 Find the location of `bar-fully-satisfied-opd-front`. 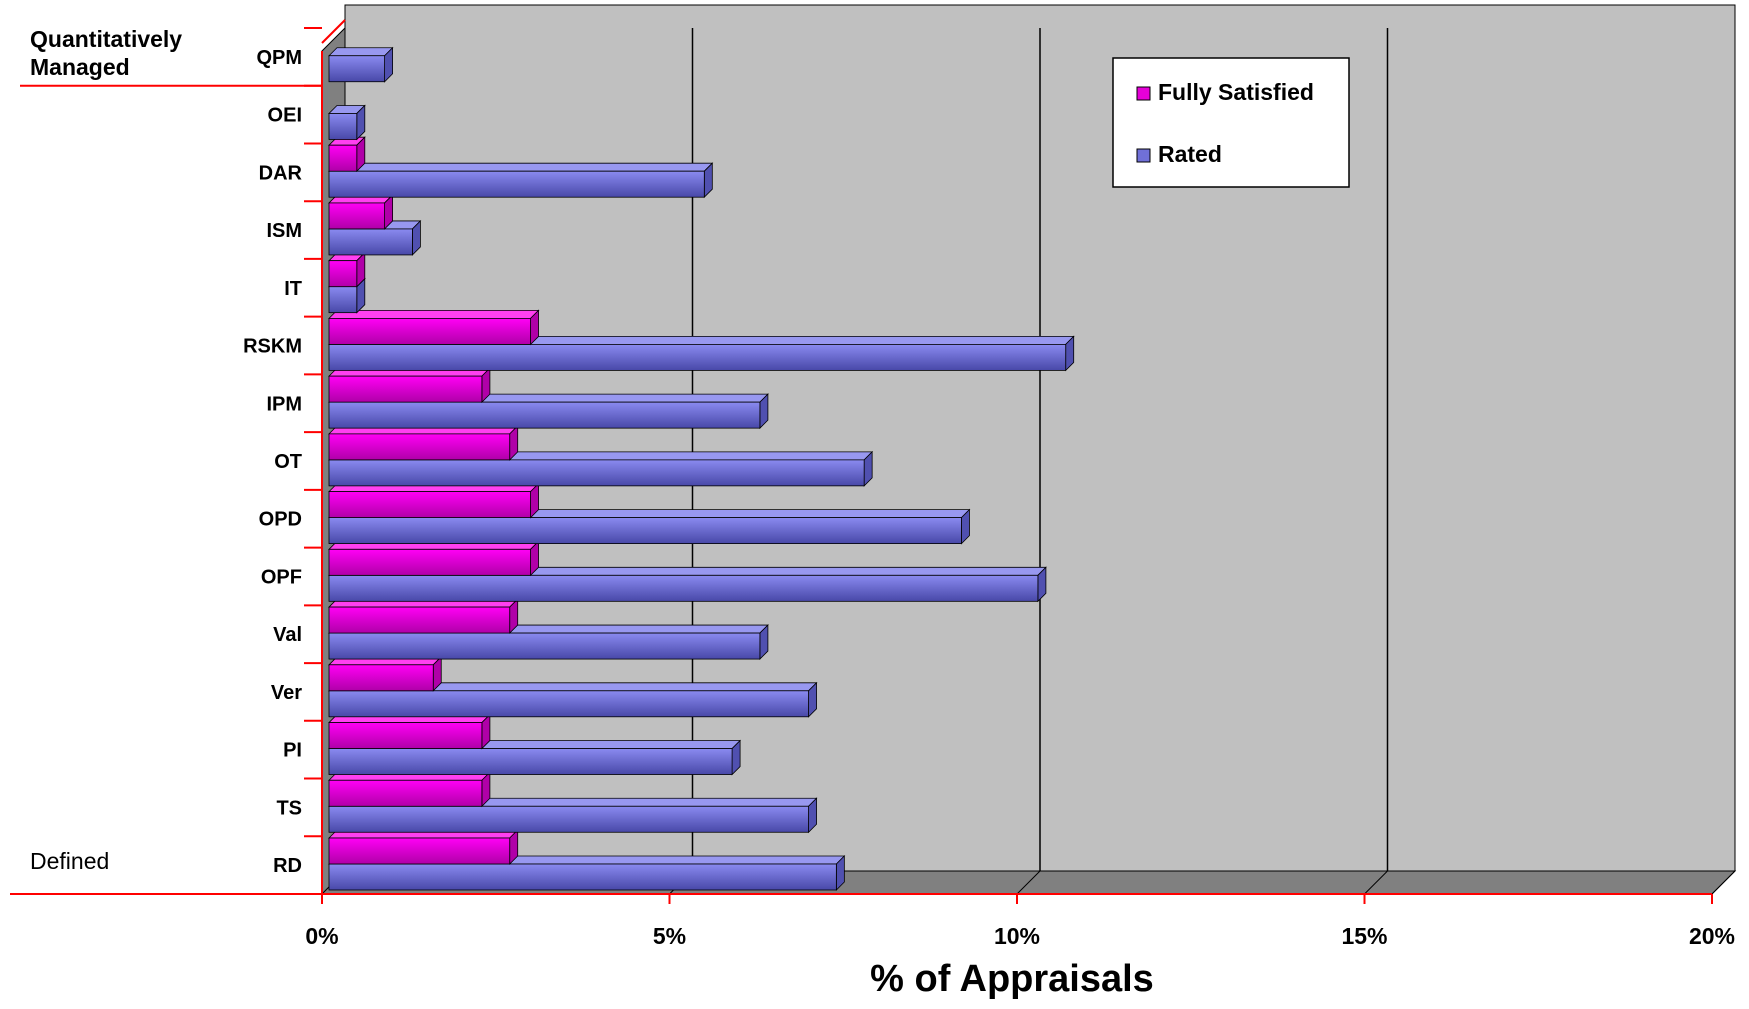

bar-fully-satisfied-opd-front is located at coordinates (430, 505).